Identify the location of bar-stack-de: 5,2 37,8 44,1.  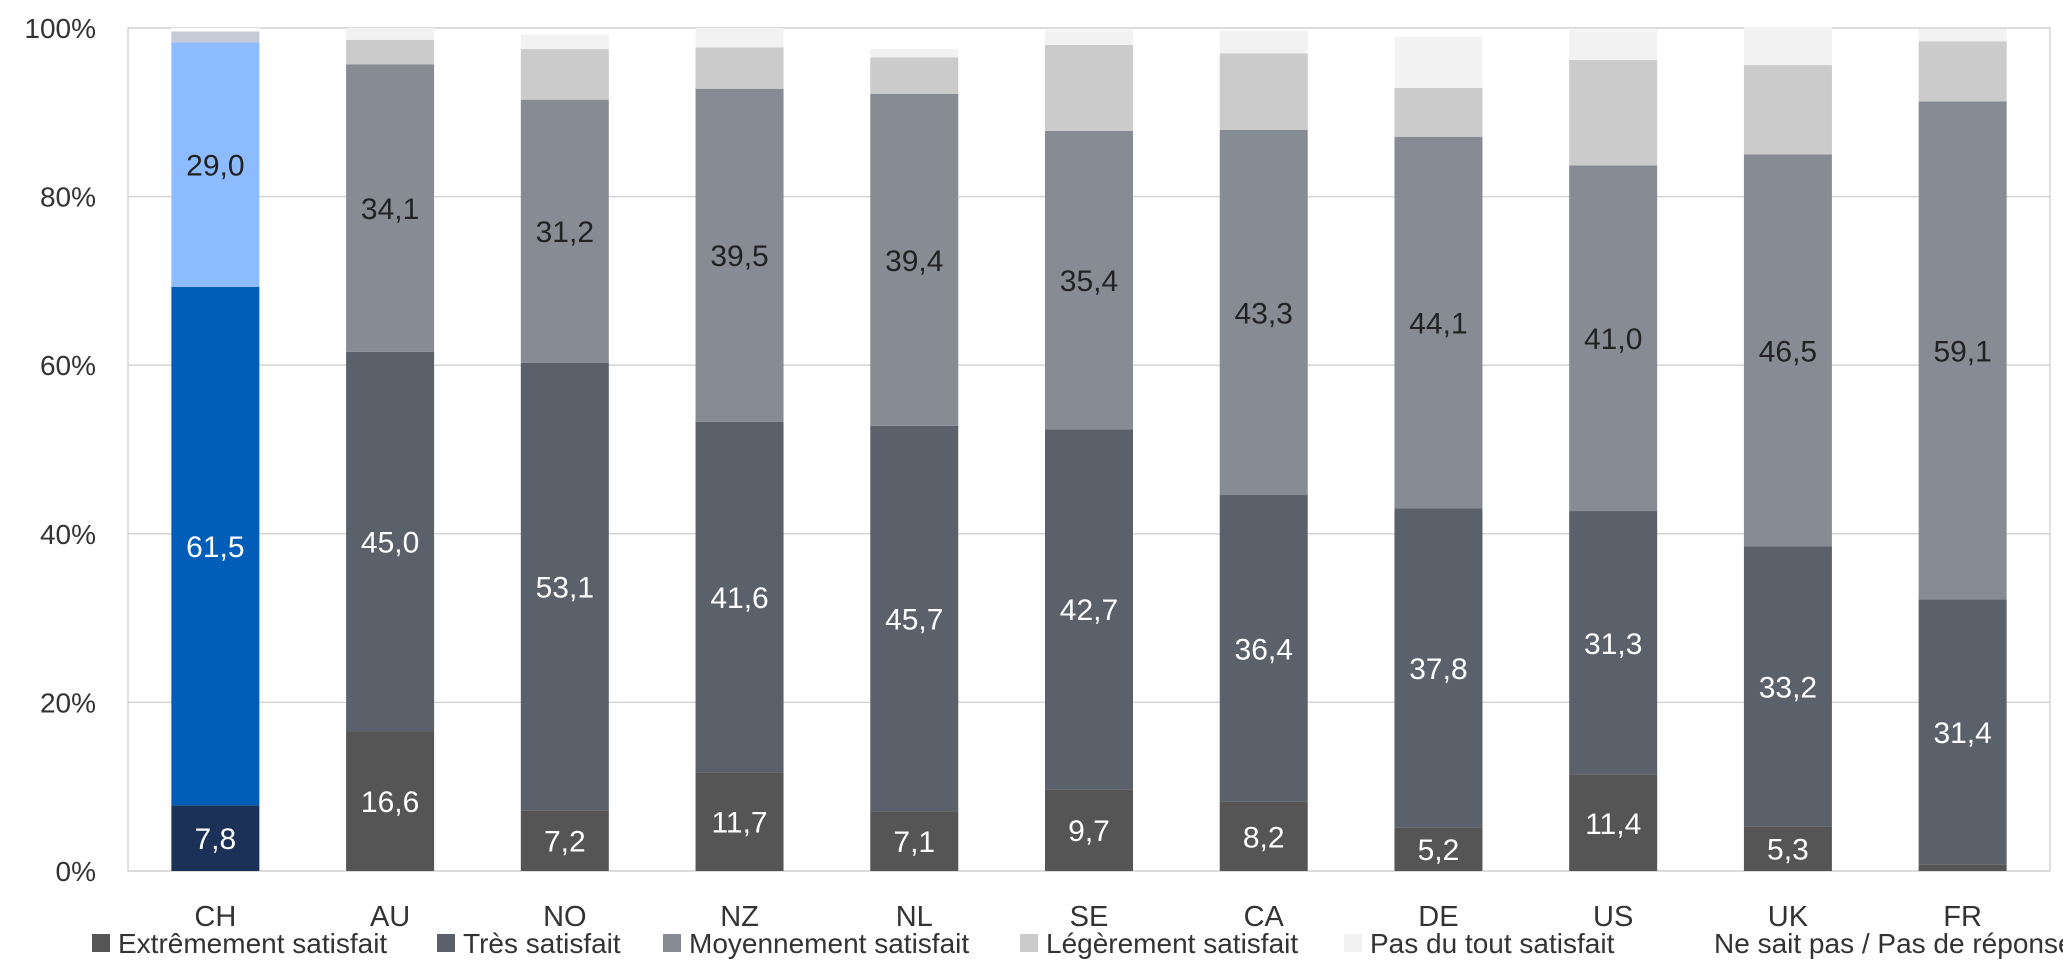
(1438, 453).